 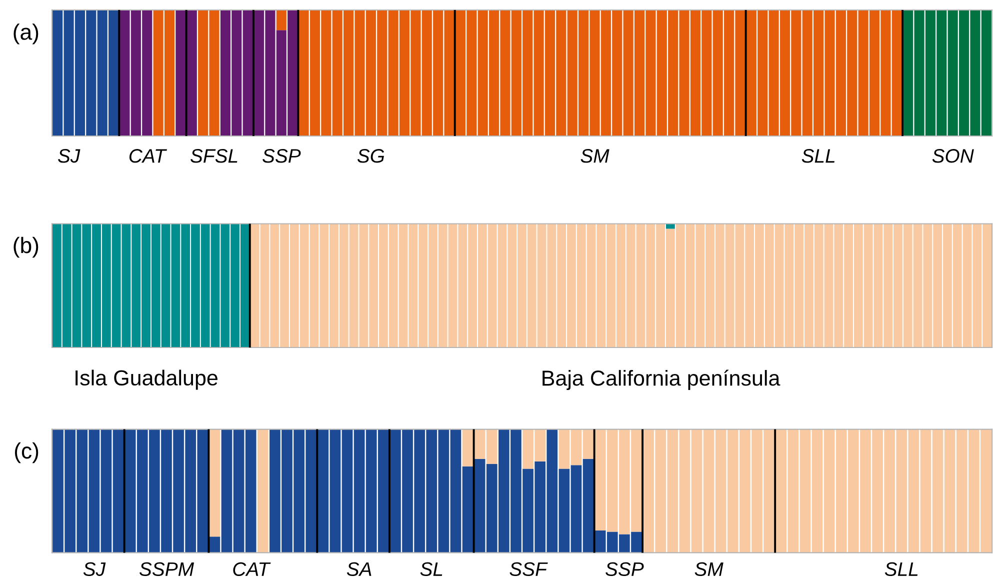 What do you see at coordinates (147, 380) in the screenshot?
I see `x-tick-label: Isla Guadalupe` at bounding box center [147, 380].